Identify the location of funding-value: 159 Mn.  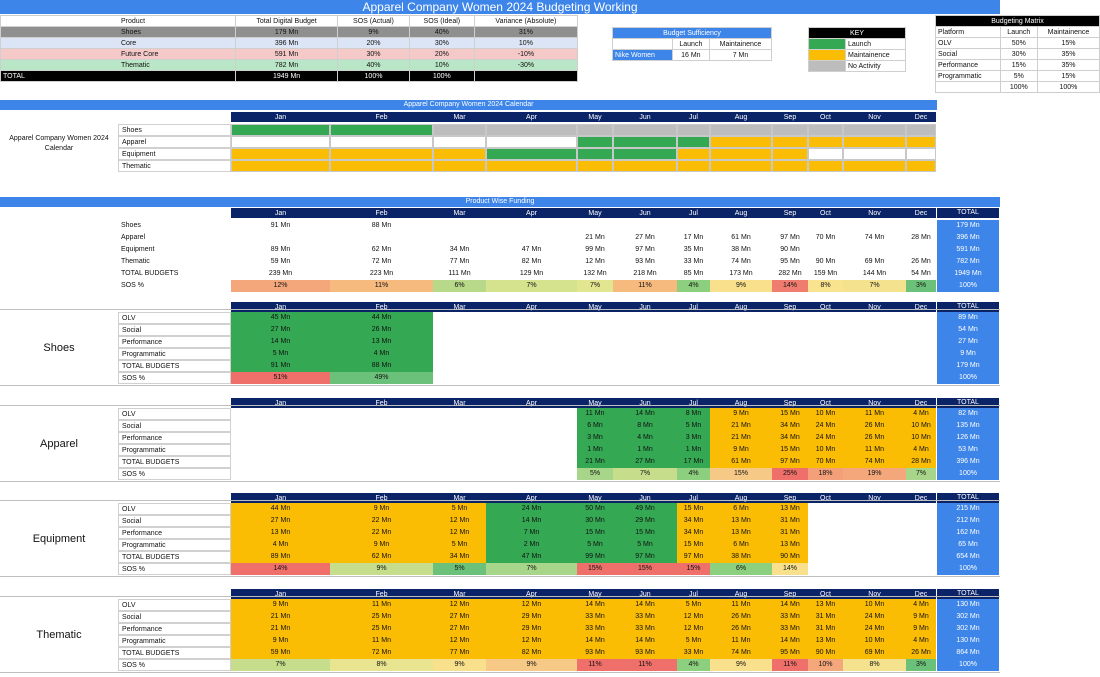
(825, 273).